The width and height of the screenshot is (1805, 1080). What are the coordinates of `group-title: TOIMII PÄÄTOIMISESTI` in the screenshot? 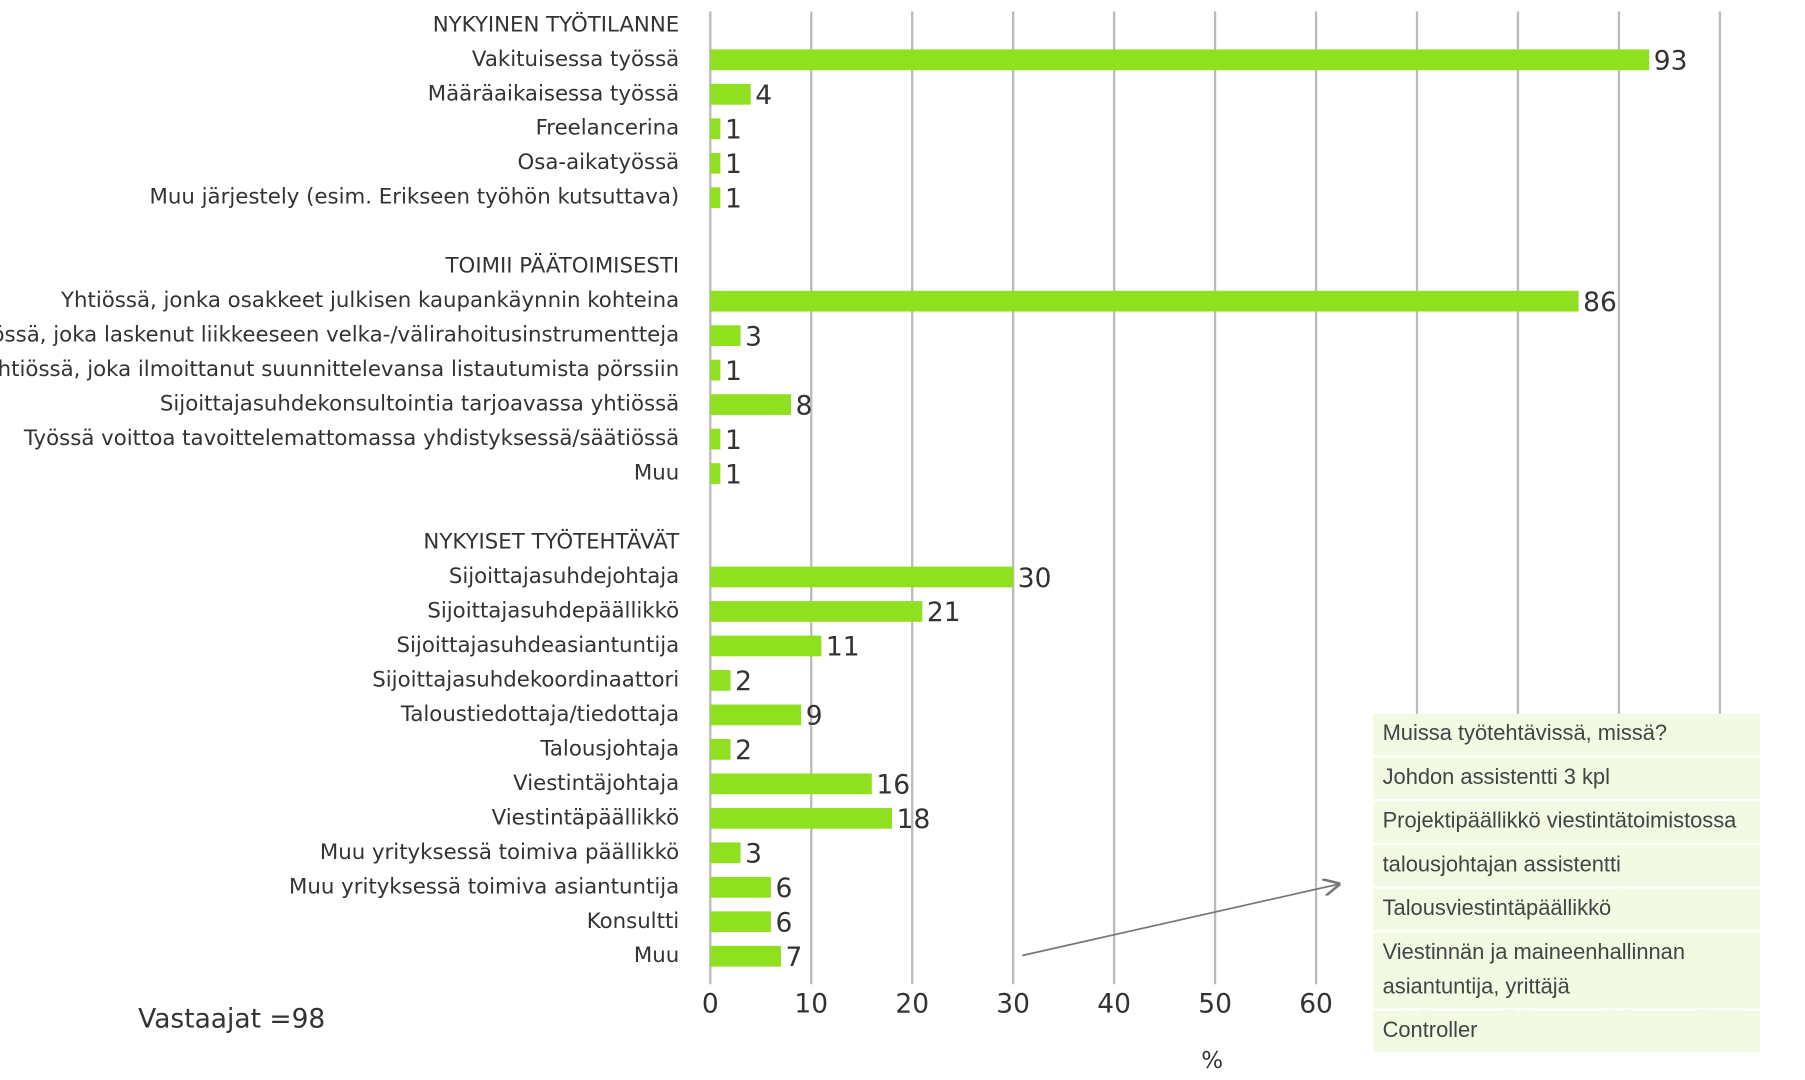 It's located at (562, 266).